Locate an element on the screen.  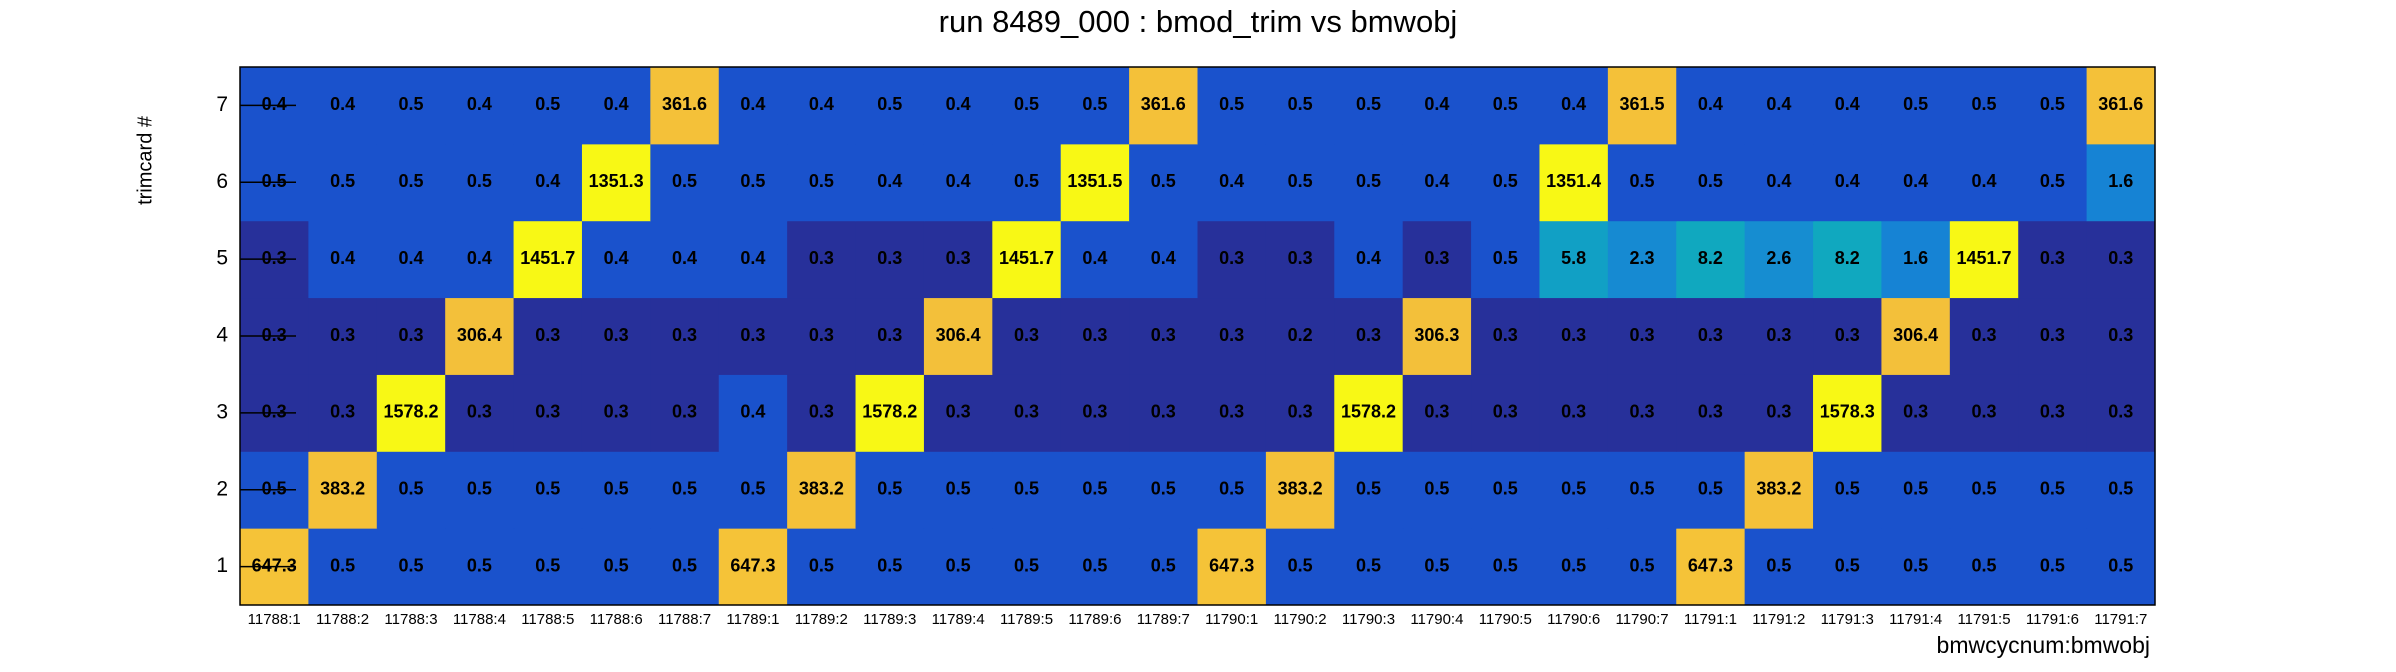
cell-label: 306.3 is located at coordinates (1436, 335).